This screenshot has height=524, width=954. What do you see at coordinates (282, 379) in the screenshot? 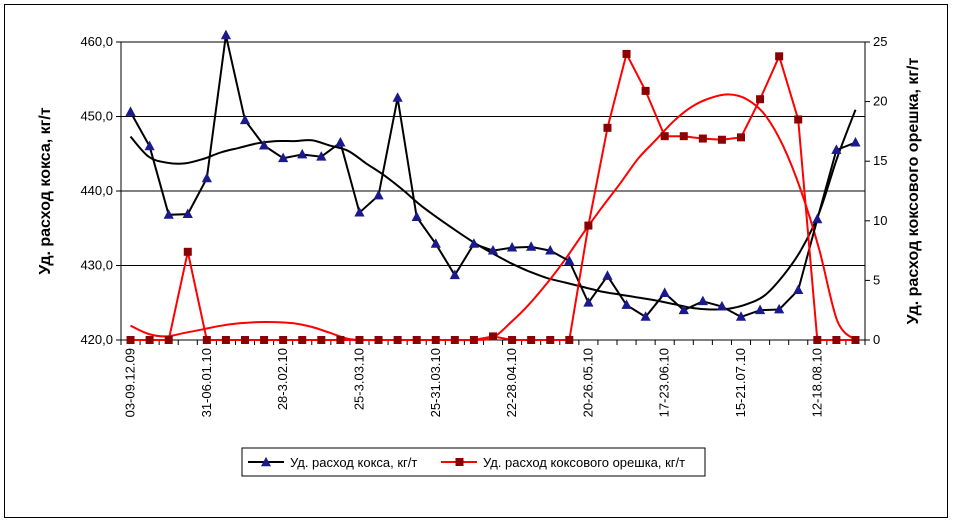
I see `x-tick-label: 28-3.02.10` at bounding box center [282, 379].